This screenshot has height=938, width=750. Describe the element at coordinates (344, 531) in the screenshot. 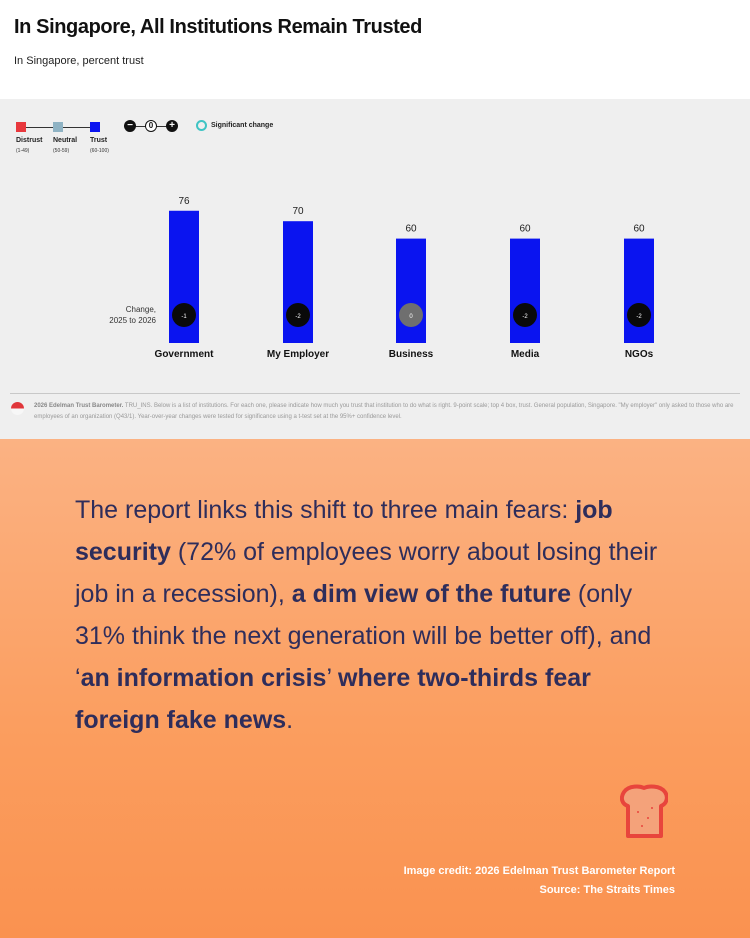

I see `quote-bold-1: job security` at that location.